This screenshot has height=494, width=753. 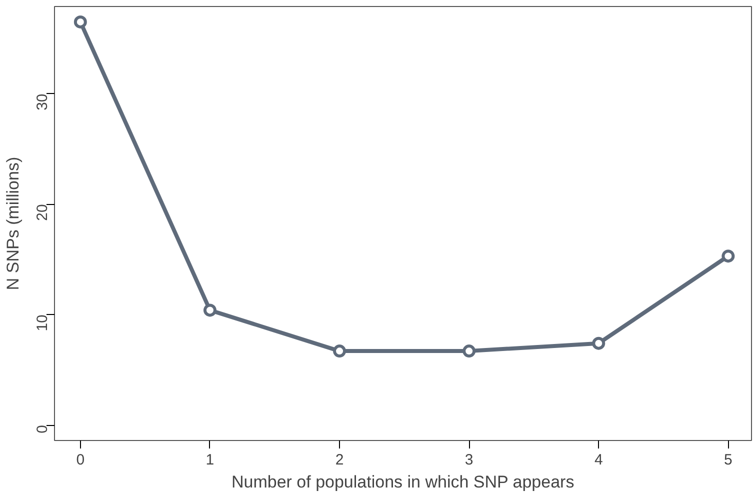 What do you see at coordinates (728, 460) in the screenshot?
I see `x-tick-label: 5` at bounding box center [728, 460].